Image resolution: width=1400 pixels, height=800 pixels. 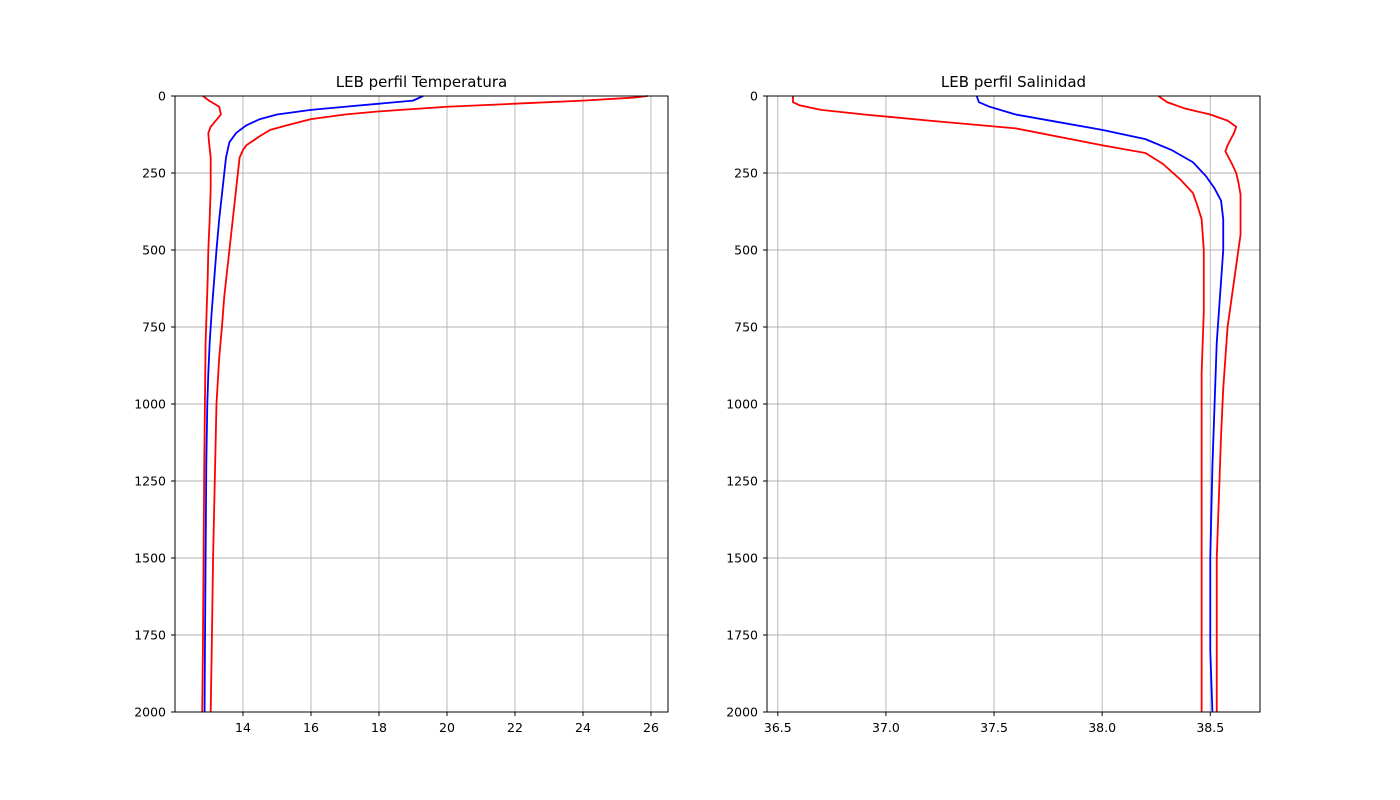 What do you see at coordinates (162, 96) in the screenshot?
I see `temperature-y-tick-label: 0` at bounding box center [162, 96].